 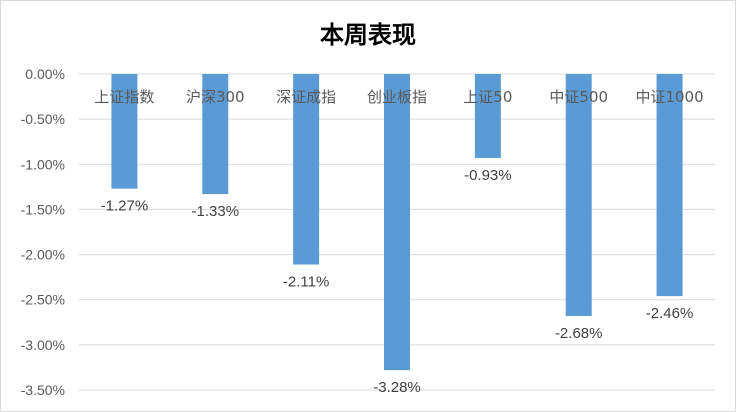 I want to click on data-label: -2.46%, so click(x=670, y=313).